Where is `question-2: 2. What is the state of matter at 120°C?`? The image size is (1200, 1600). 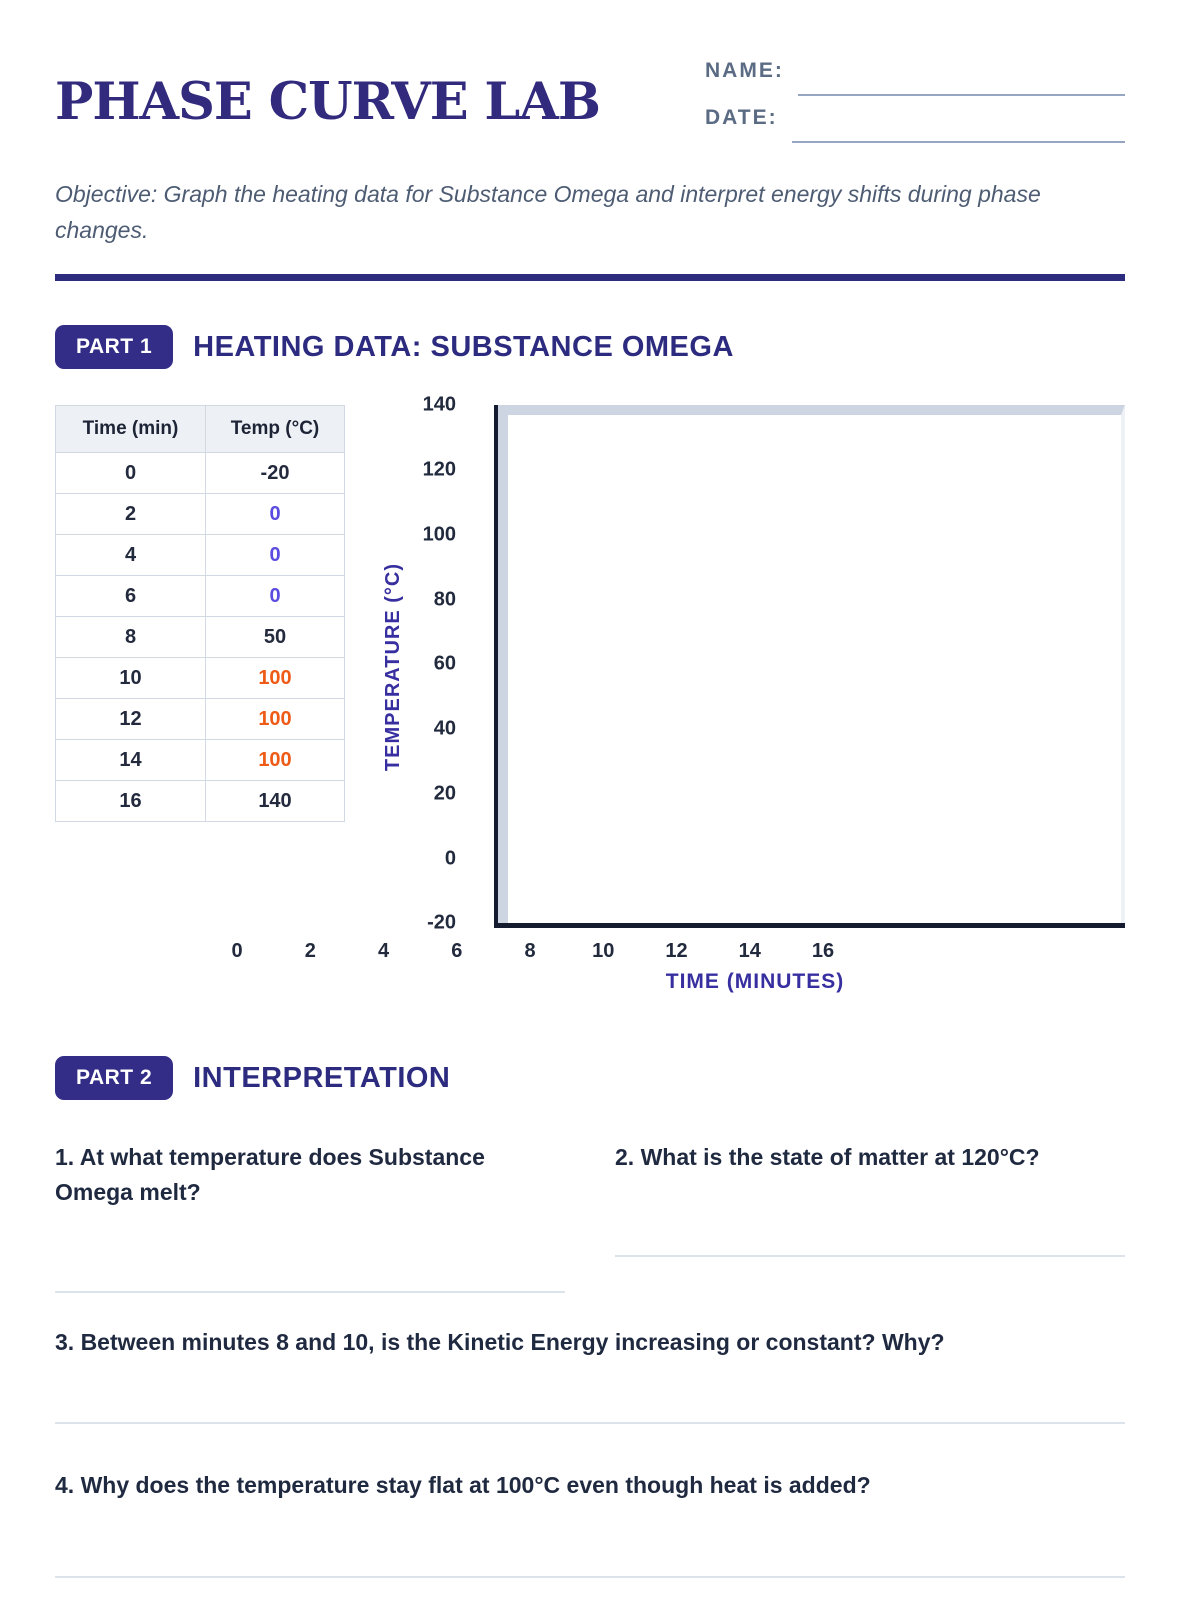
question-2: 2. What is the state of matter at 120°C? is located at coordinates (827, 1157).